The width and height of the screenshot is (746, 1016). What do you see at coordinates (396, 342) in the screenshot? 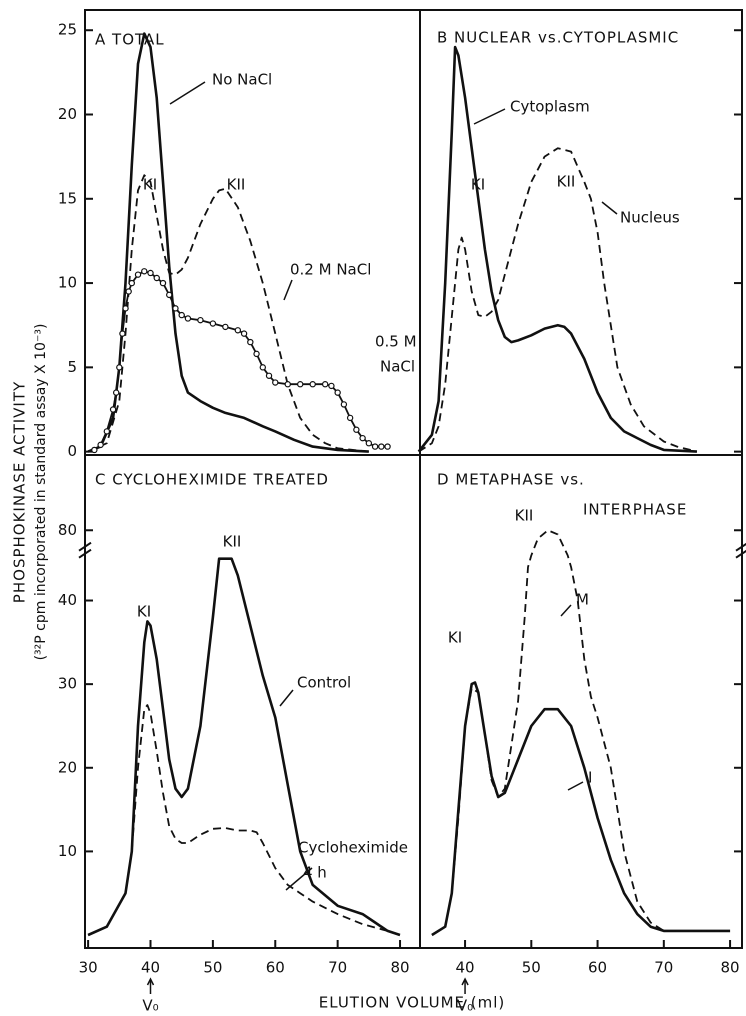
I see `series-label: 0.5 M` at bounding box center [396, 342].